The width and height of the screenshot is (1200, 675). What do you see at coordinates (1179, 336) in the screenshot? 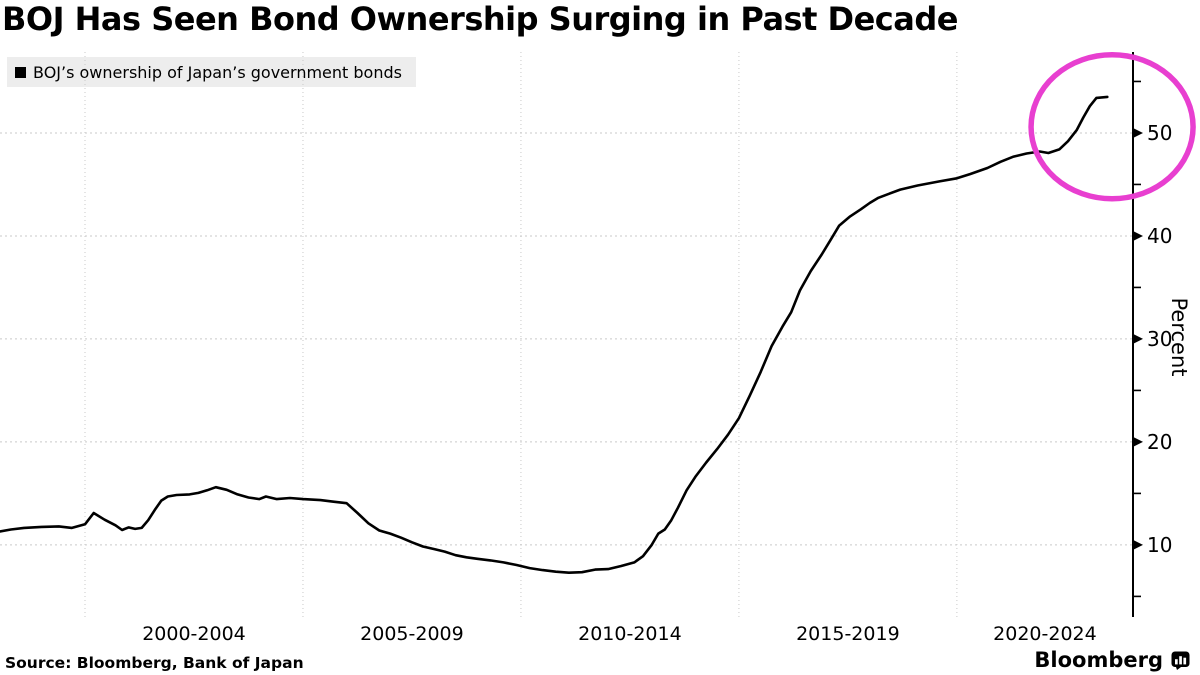
I see `y-axis-title: Percent` at bounding box center [1179, 336].